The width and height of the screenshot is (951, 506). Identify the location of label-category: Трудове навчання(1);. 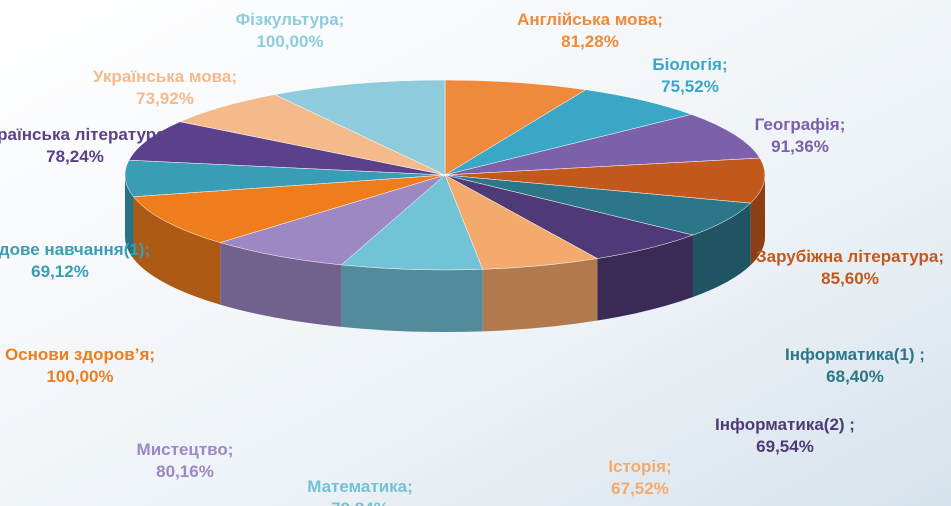
(75, 249).